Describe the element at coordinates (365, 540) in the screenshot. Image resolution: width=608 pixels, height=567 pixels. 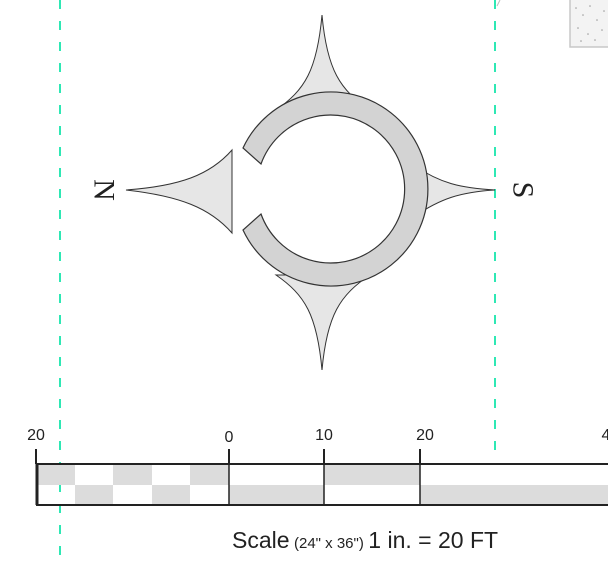
I see `scale-caption: Scale (24" x 36") 1 in. = 20 FT` at that location.